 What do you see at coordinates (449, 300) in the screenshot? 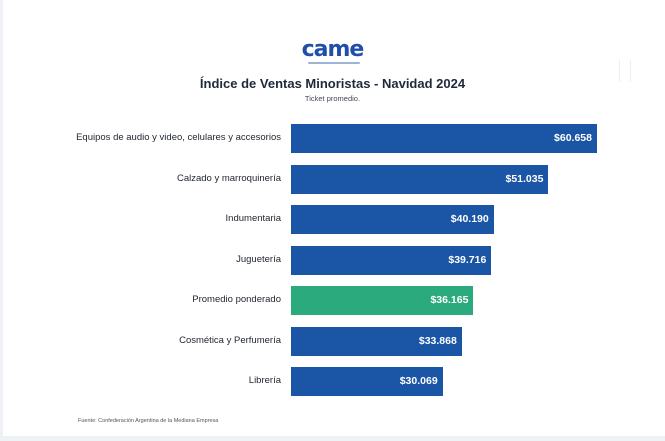
I see `bar-value-label: $36.165` at bounding box center [449, 300].